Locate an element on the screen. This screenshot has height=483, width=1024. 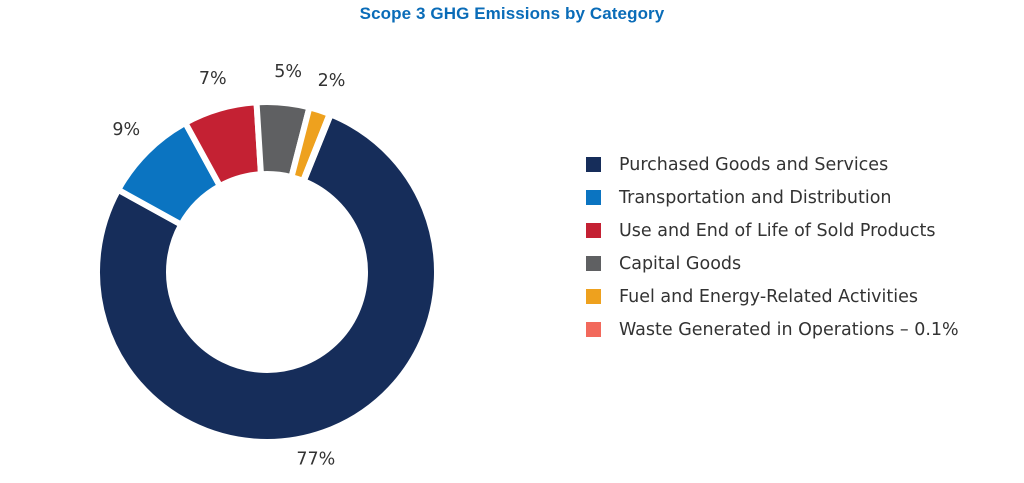
slice-percent-label: 7% is located at coordinates (213, 79).